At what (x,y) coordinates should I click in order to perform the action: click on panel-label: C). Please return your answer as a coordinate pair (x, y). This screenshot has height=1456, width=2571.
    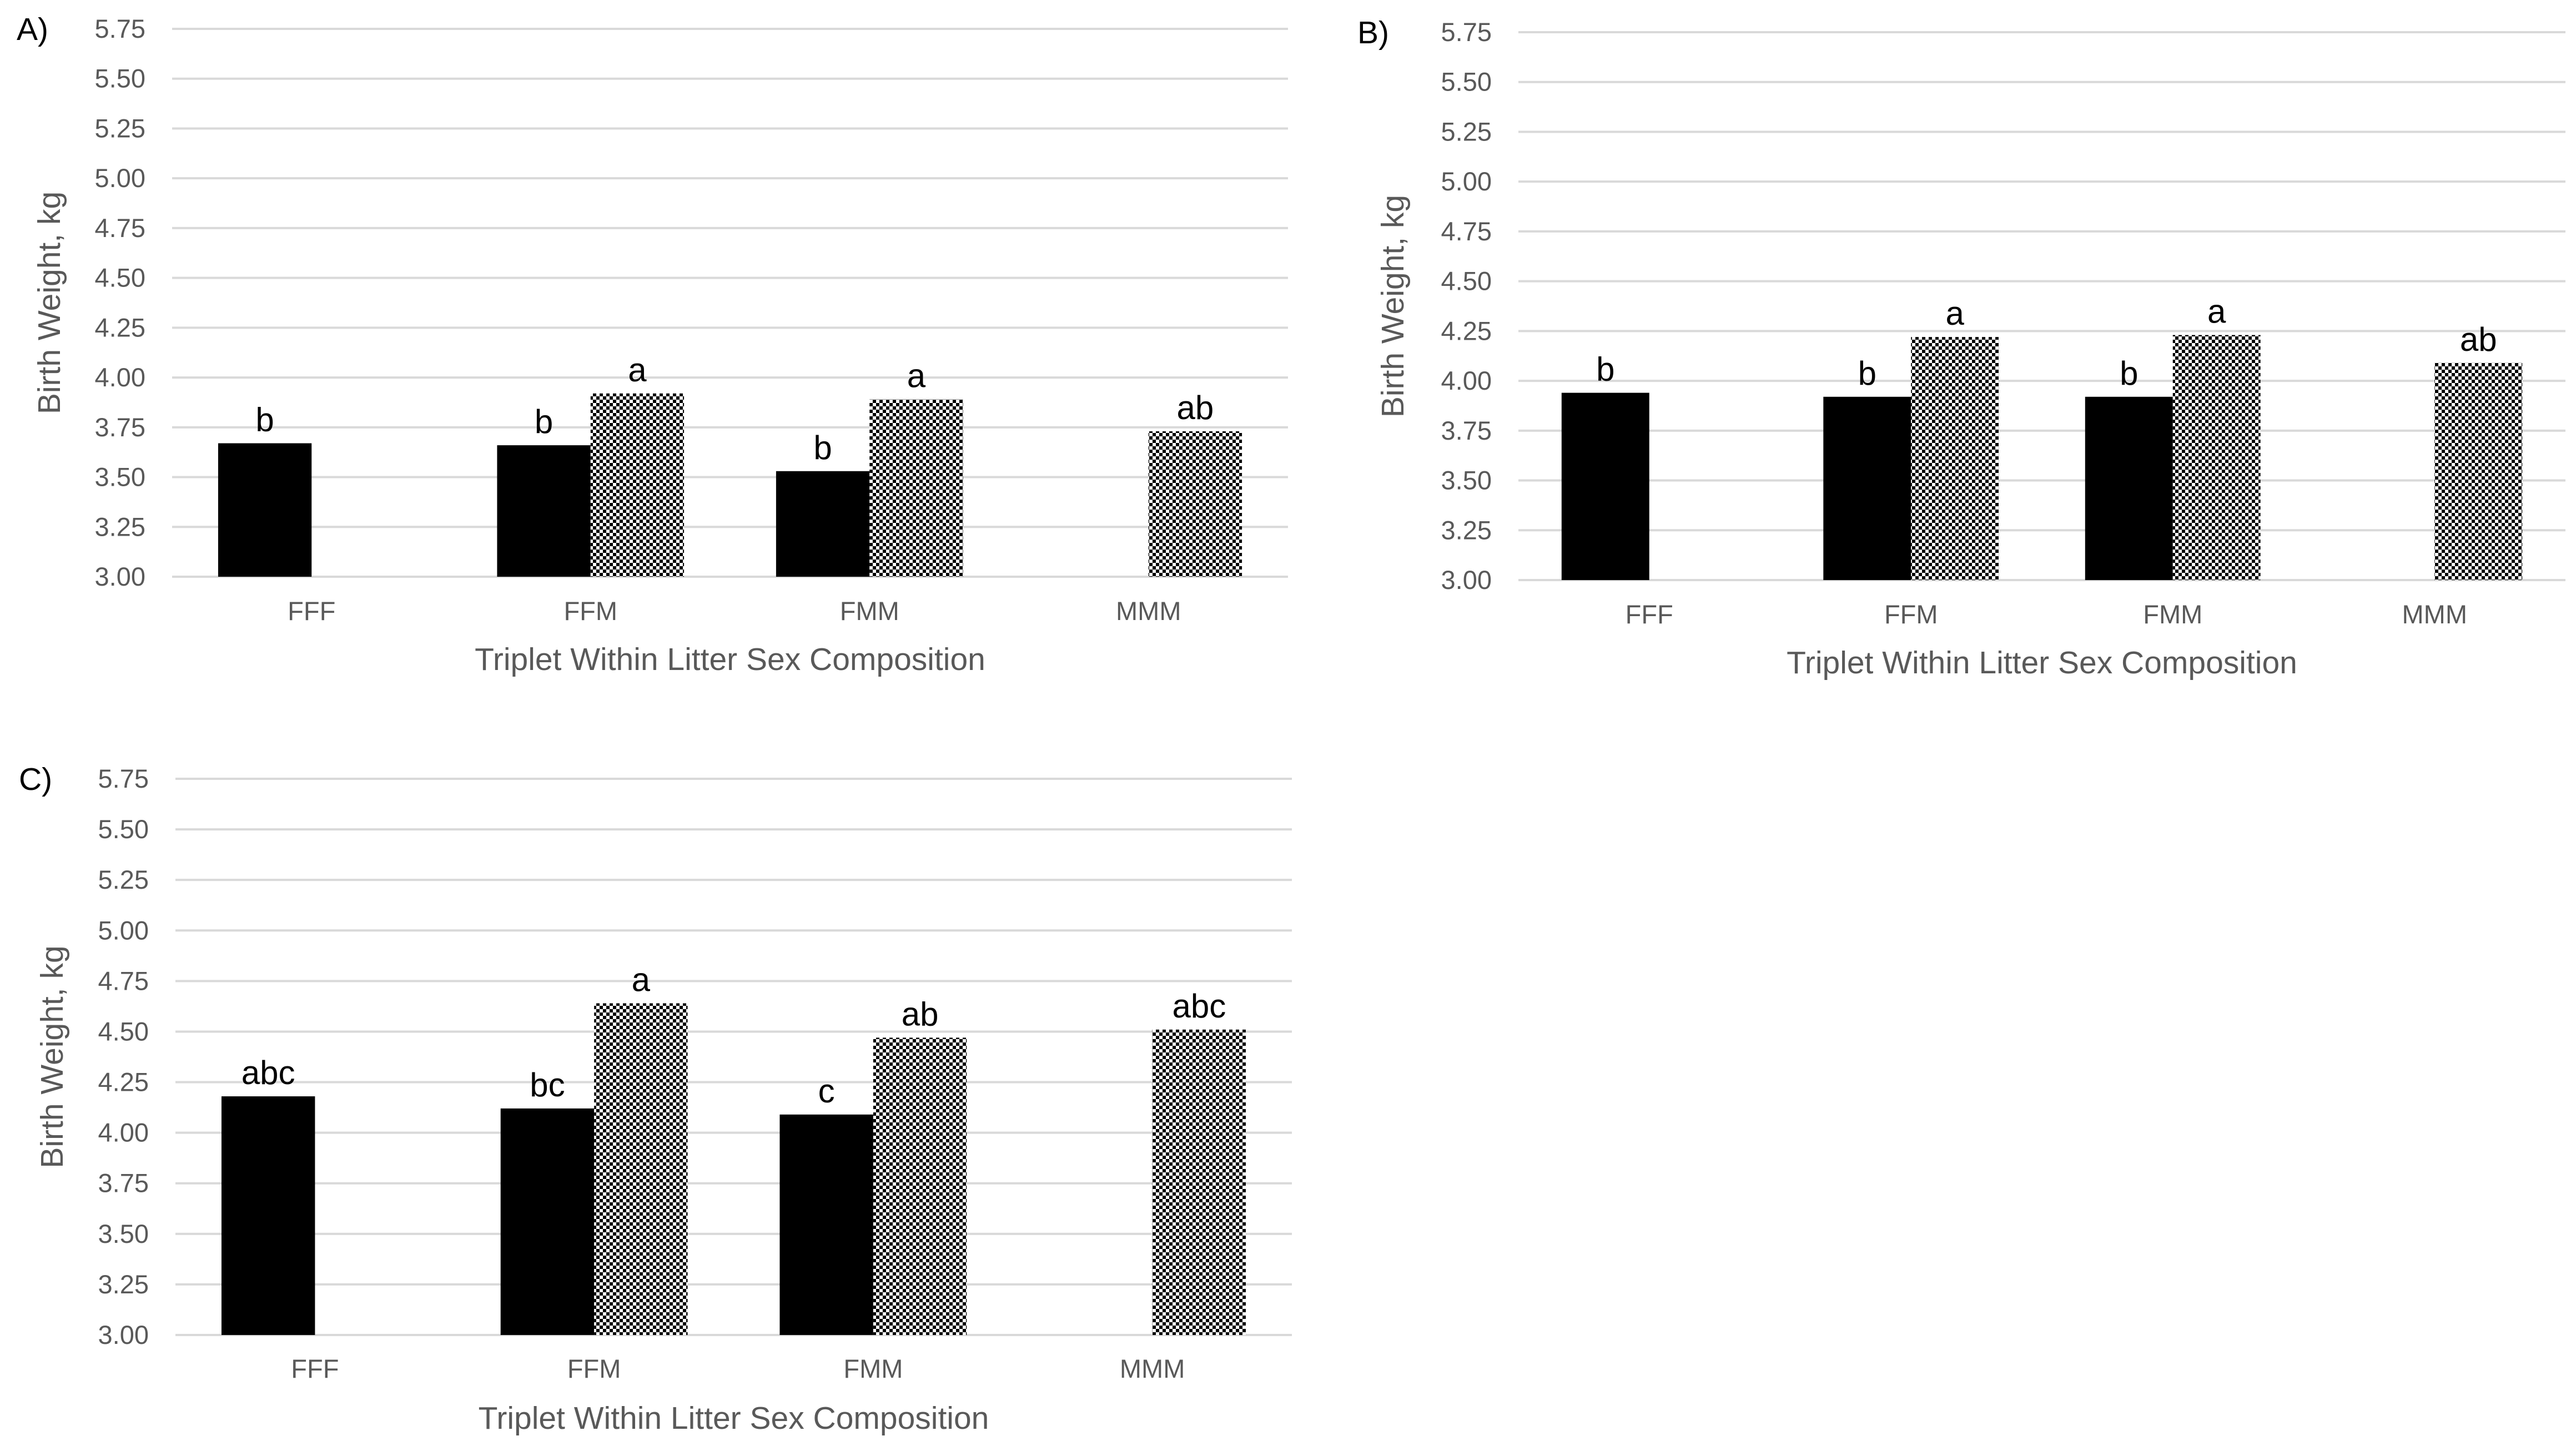
    Looking at the image, I should click on (35, 779).